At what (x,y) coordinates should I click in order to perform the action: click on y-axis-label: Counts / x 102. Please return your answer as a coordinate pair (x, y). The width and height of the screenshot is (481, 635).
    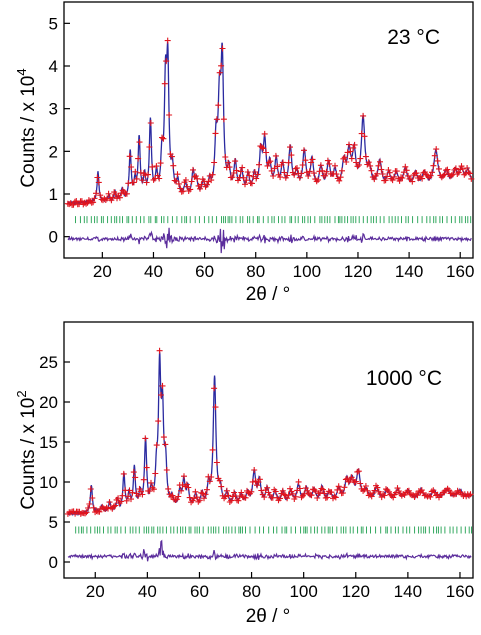
    Looking at the image, I should click on (26, 449).